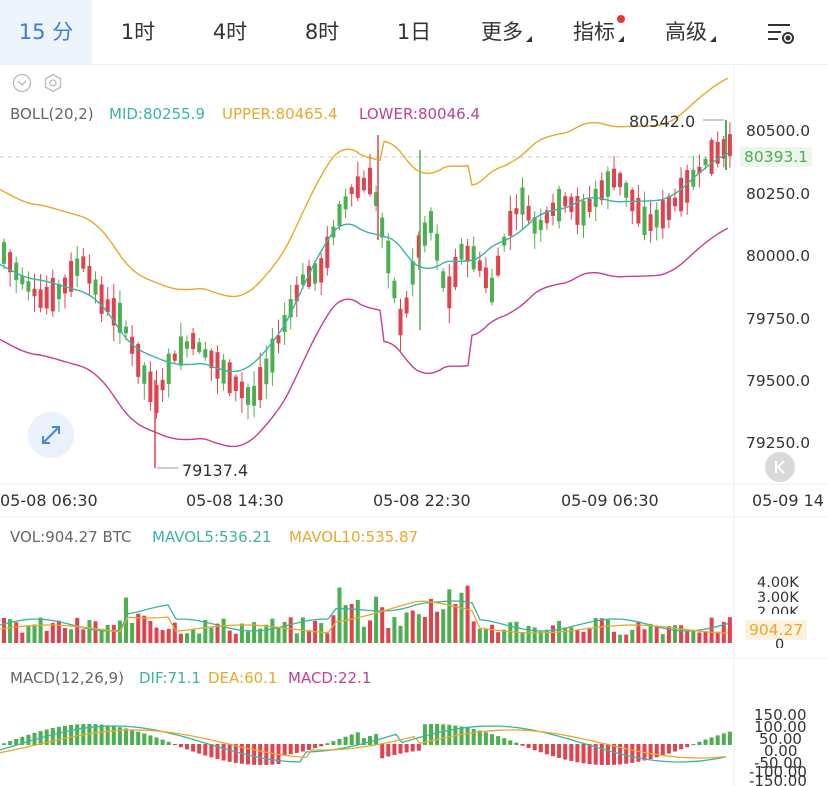 The height and width of the screenshot is (786, 828). I want to click on tab-1h: 1时, so click(138, 32).